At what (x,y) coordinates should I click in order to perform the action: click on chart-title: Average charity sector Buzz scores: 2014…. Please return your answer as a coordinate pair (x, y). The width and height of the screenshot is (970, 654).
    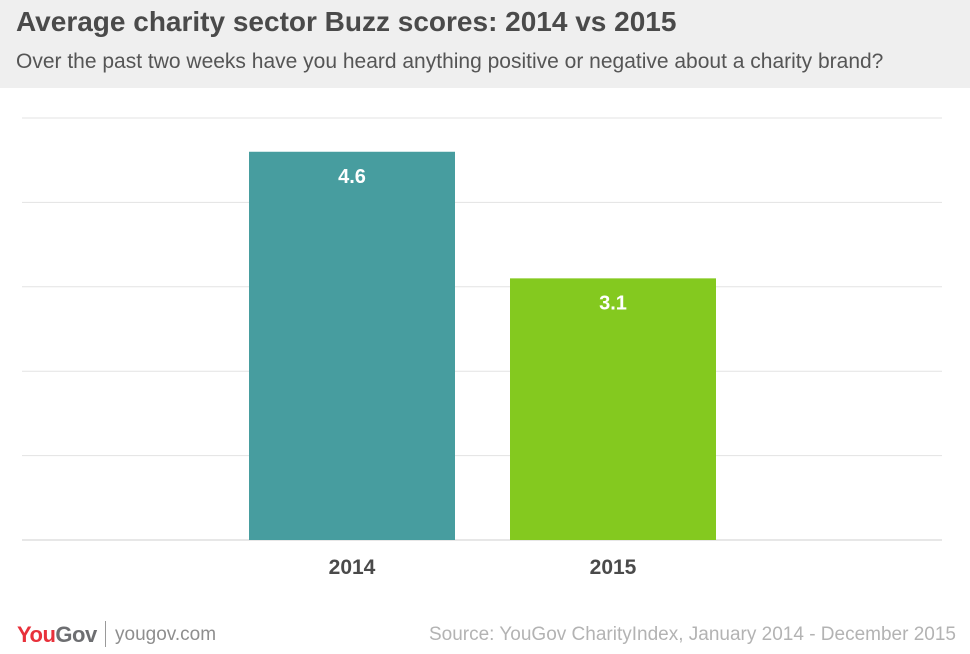
    Looking at the image, I should click on (346, 21).